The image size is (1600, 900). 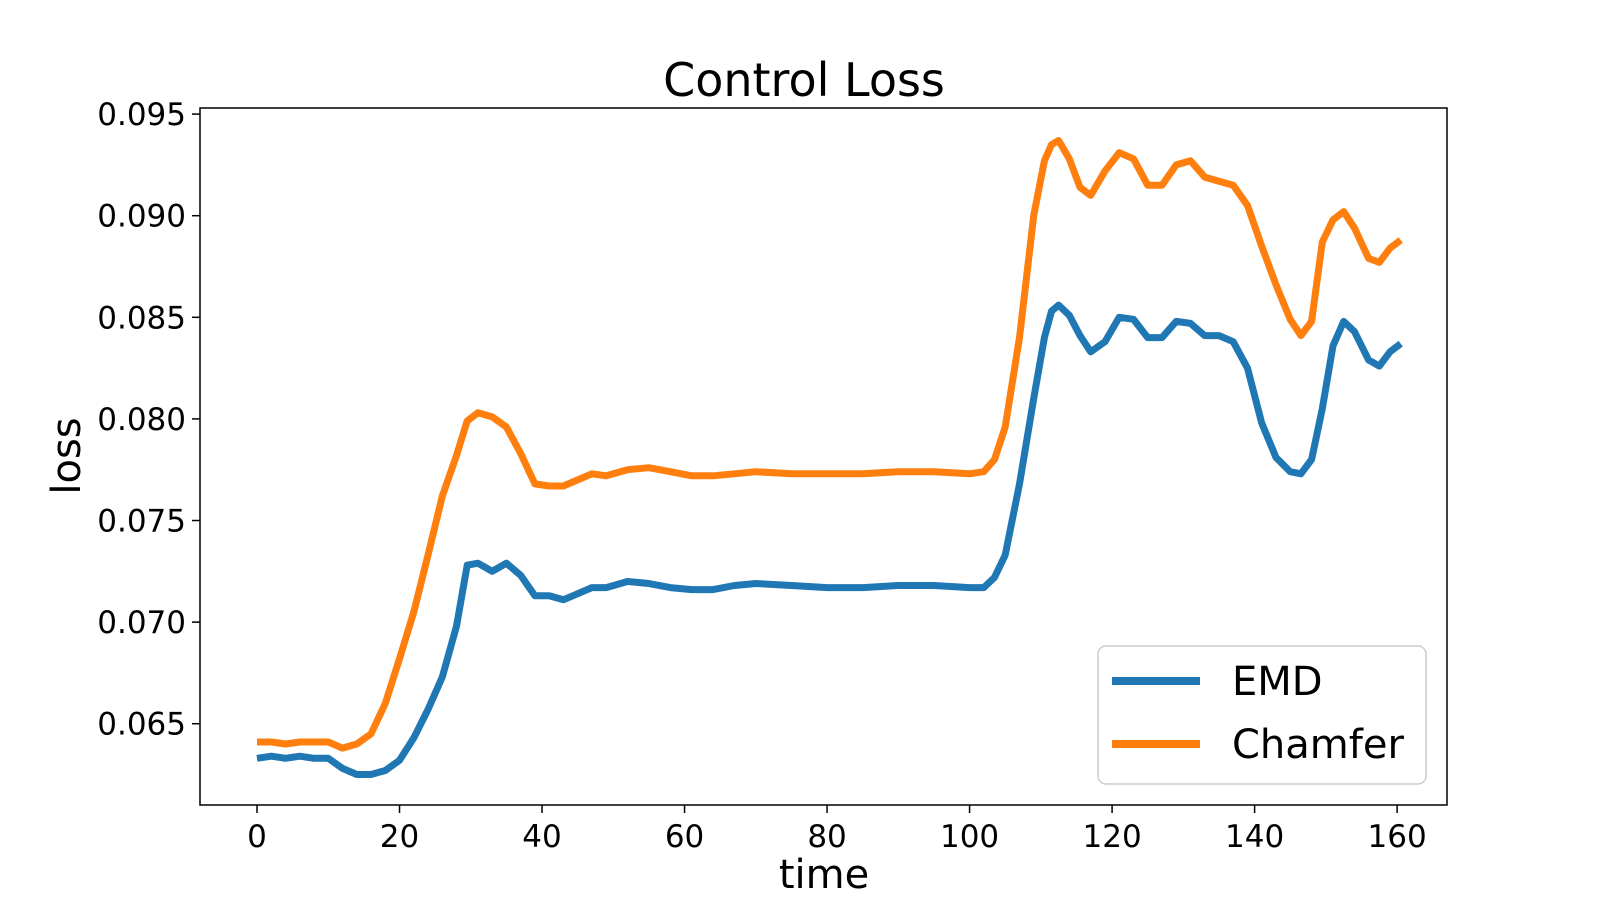 What do you see at coordinates (141, 725) in the screenshot?
I see `y-tick-label: 0.065` at bounding box center [141, 725].